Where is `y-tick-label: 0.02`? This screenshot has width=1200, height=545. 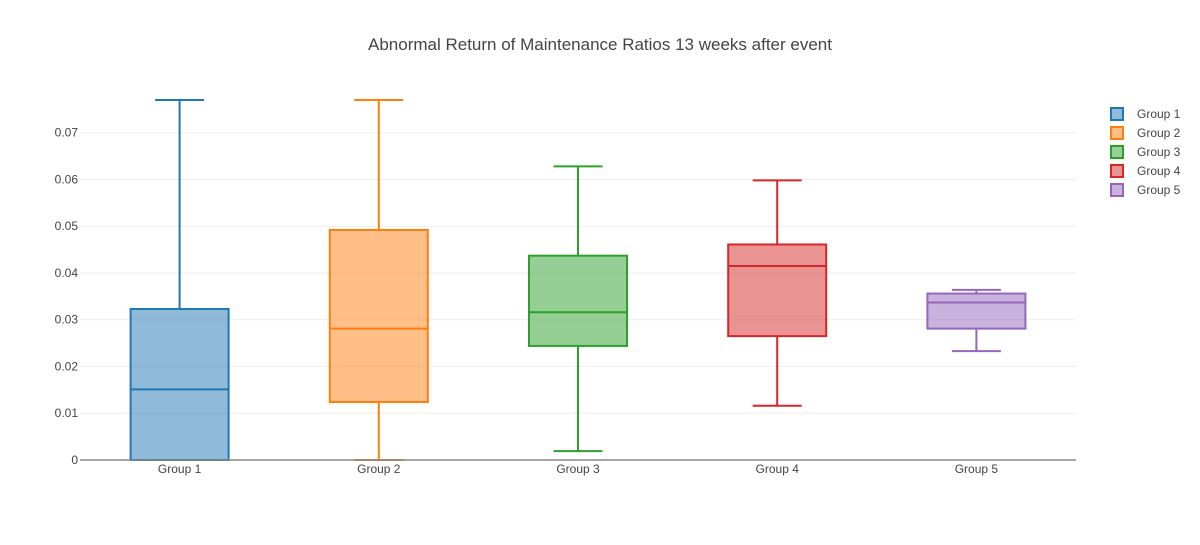 y-tick-label: 0.02 is located at coordinates (67, 366).